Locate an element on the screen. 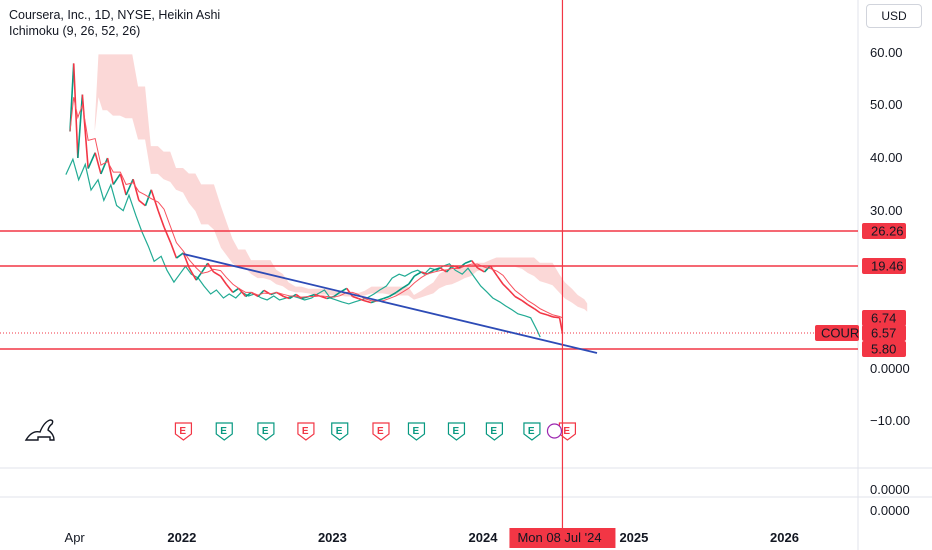 The image size is (932, 550). x-tick-label: 2025 is located at coordinates (633, 537).